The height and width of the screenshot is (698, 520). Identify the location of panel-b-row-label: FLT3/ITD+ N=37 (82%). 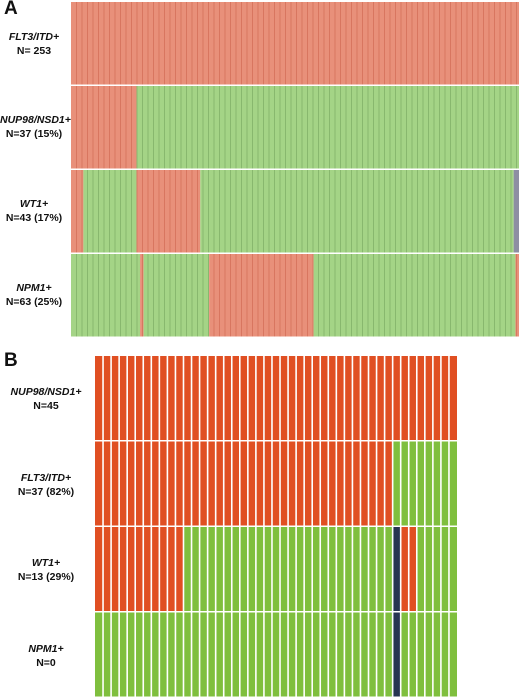
(46, 485).